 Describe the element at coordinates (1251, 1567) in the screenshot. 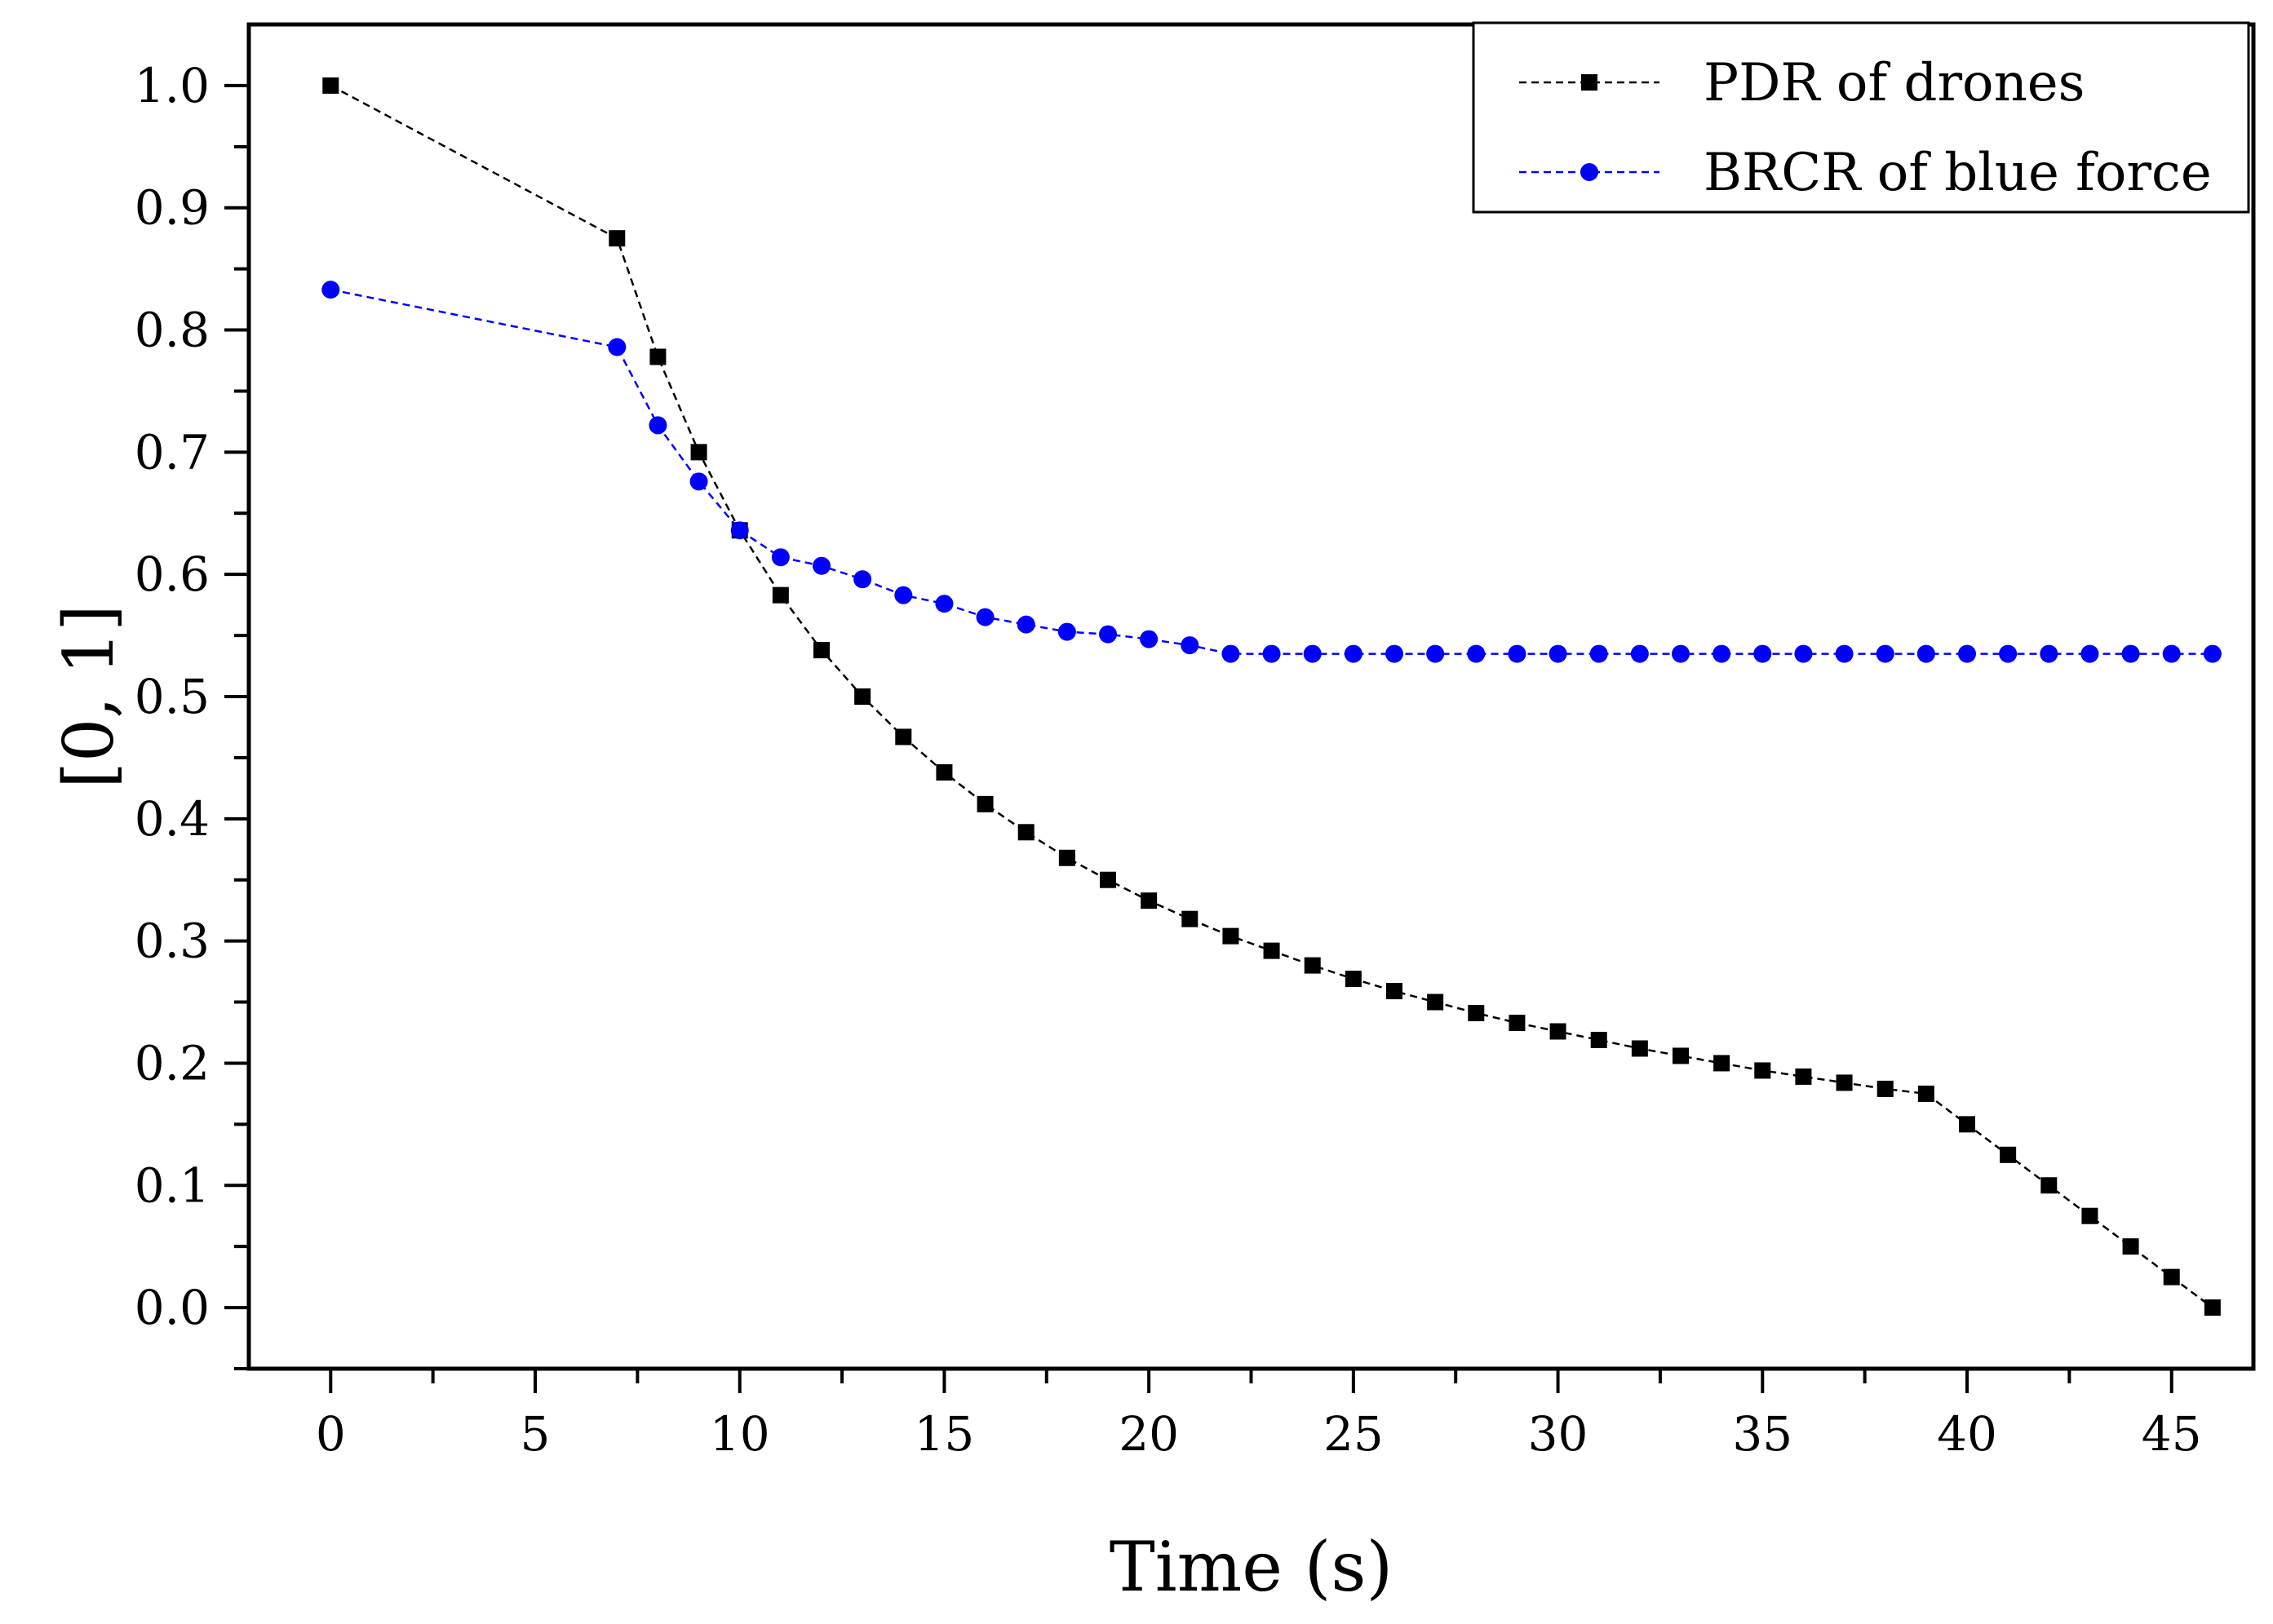

I see `x-axis-title: Time (s)` at that location.